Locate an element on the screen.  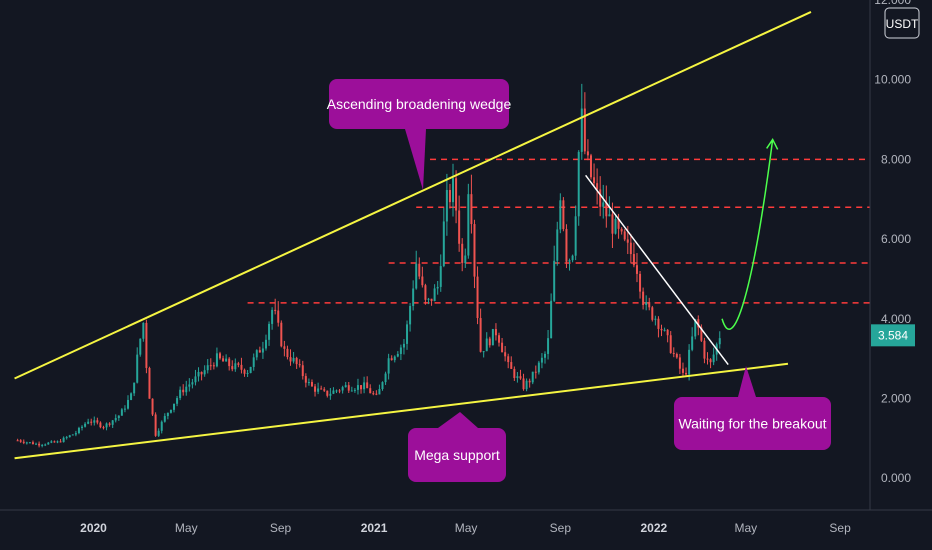
callout-wedge-text: Ascending broadening wedge is located at coordinates (419, 104).